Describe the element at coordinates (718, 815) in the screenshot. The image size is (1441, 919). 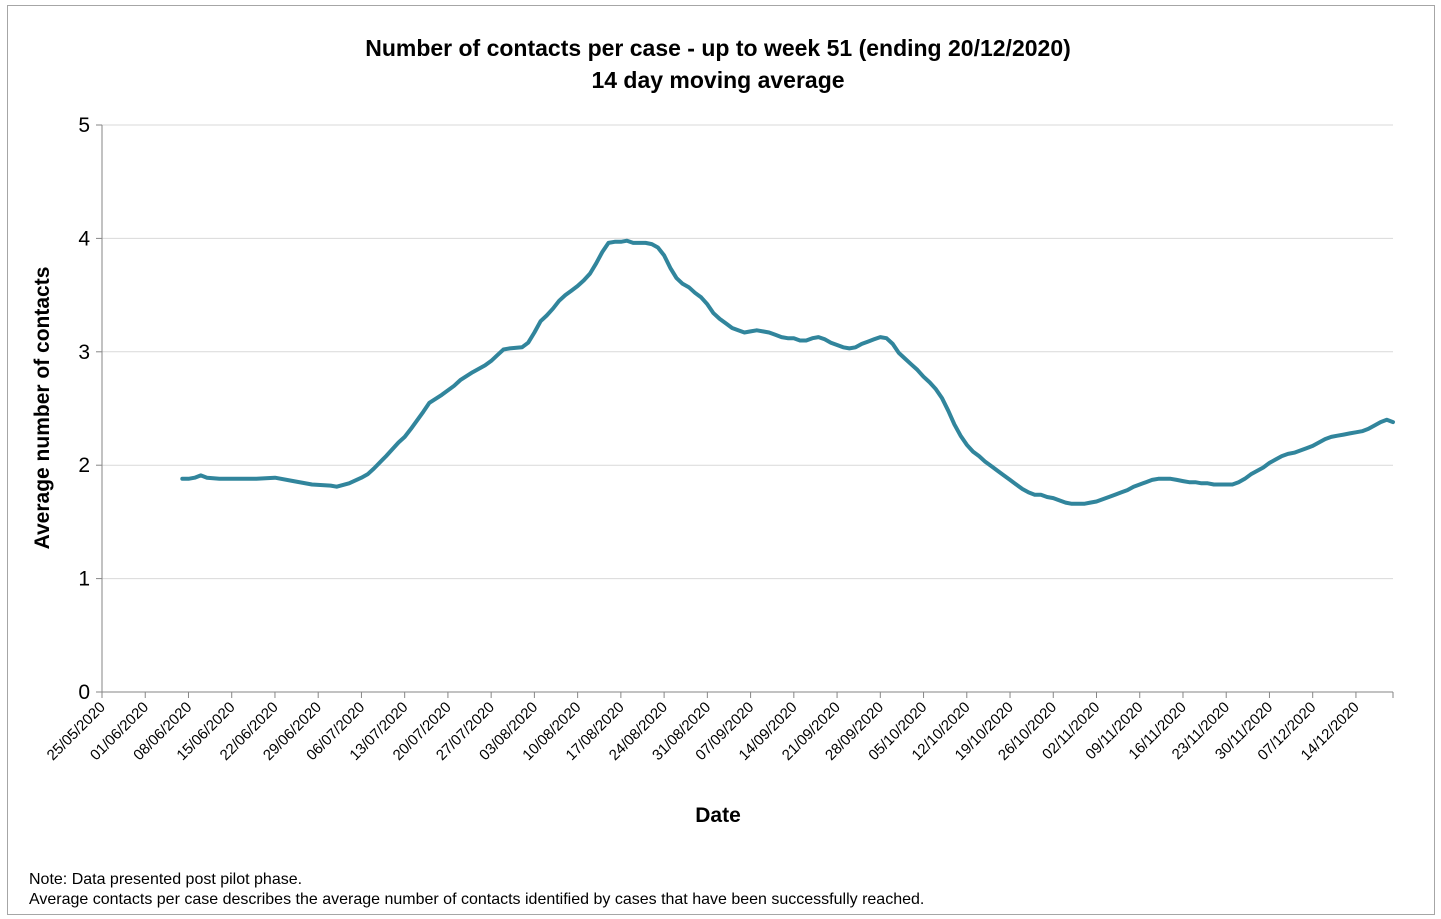
I see `x-axis-label: Date` at that location.